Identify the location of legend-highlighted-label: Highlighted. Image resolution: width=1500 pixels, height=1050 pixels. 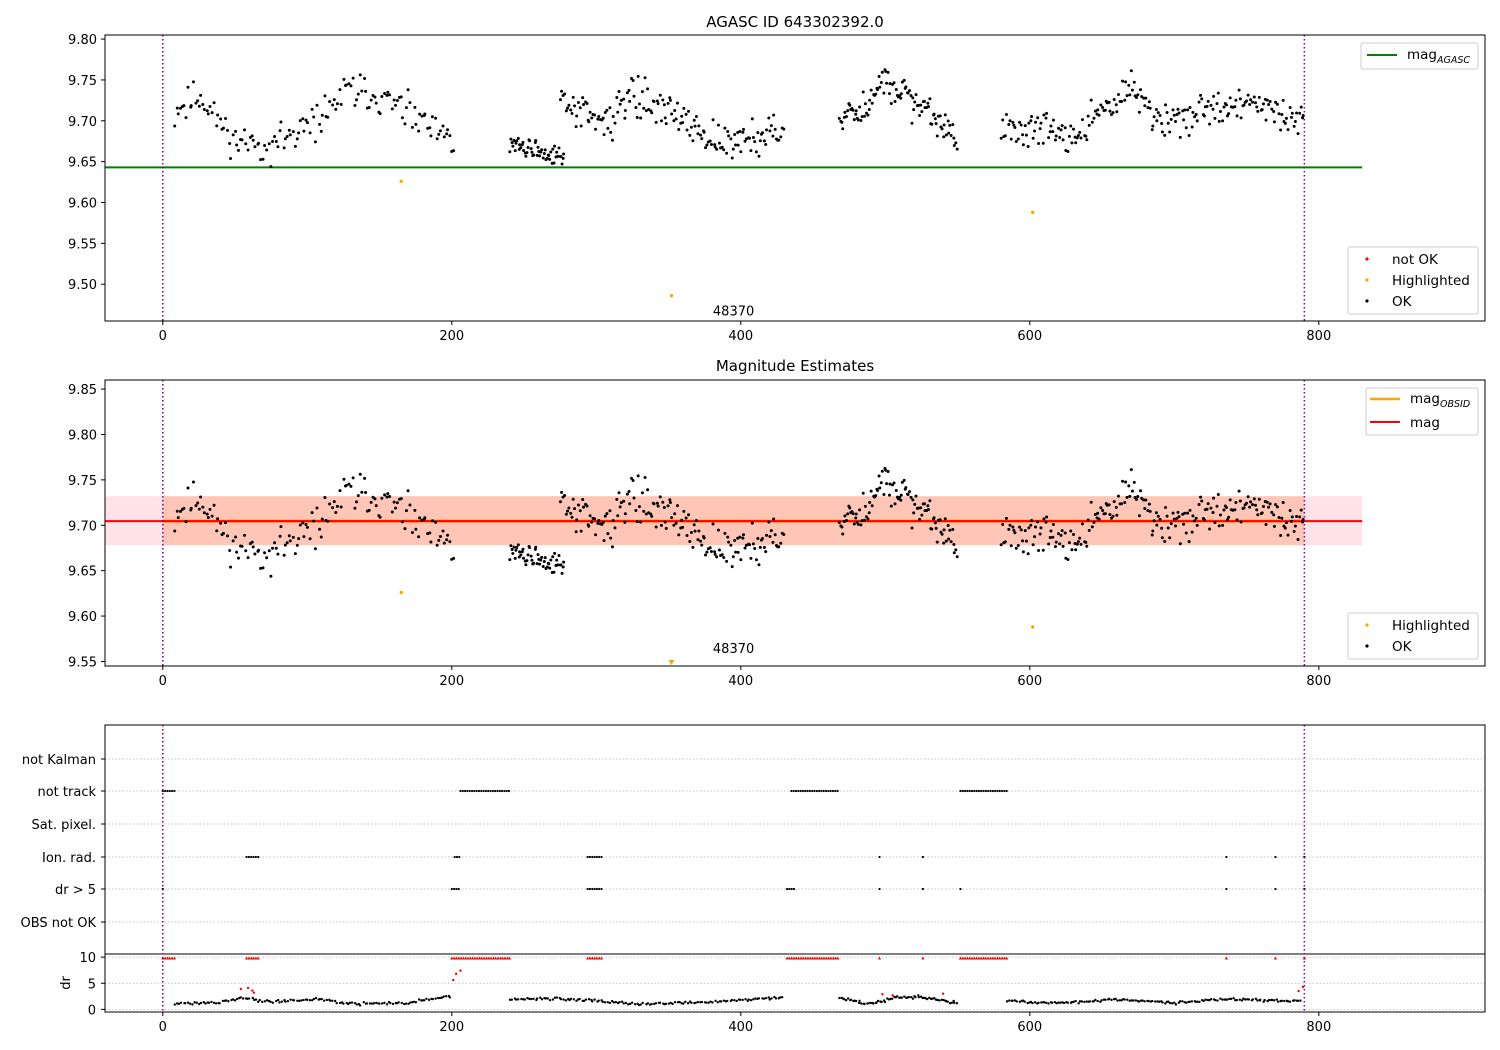
(1431, 626).